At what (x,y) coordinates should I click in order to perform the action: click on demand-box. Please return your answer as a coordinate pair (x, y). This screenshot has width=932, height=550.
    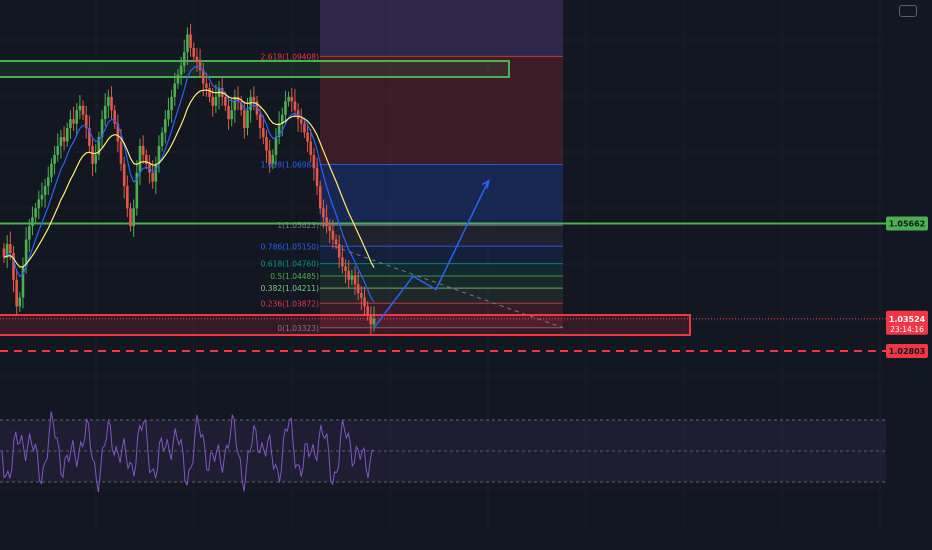
    Looking at the image, I should click on (345, 325).